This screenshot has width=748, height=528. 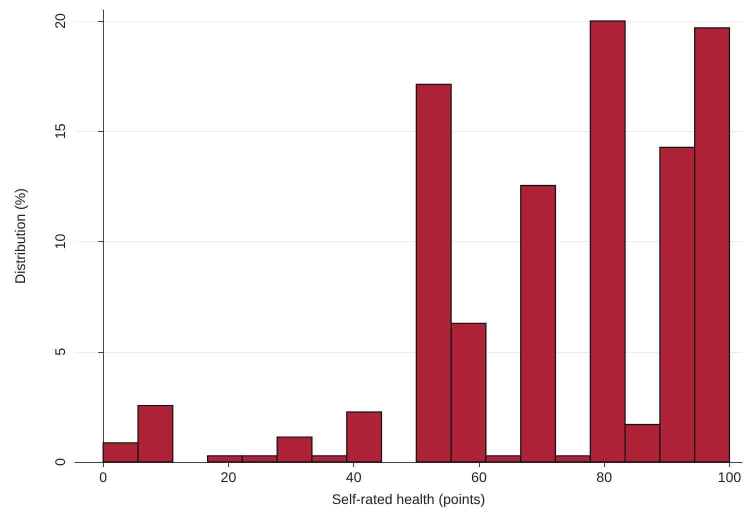 I want to click on x-tick-label: 60, so click(x=479, y=477).